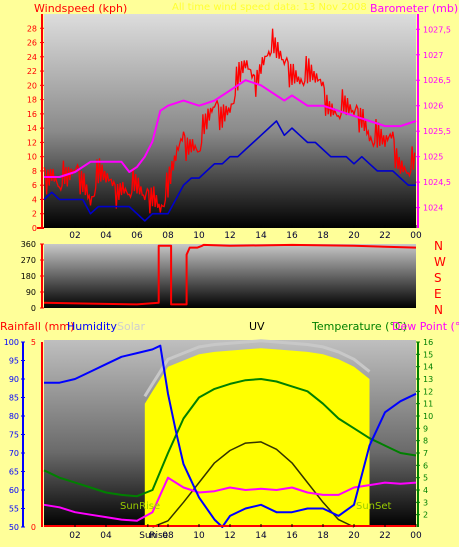  Describe the element at coordinates (199, 536) in the screenshot. I see `climate-x-tick-label: 10` at that location.